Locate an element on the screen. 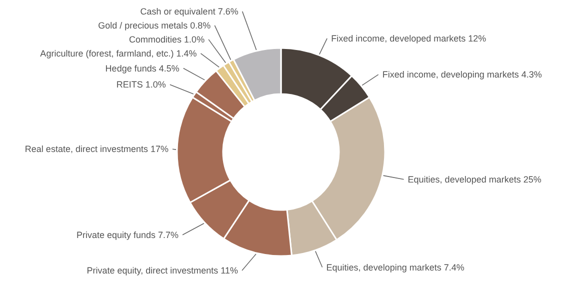 Image resolution: width=582 pixels, height=296 pixels. slice-label: Fixed income, developing markets 4.3% is located at coordinates (462, 75).